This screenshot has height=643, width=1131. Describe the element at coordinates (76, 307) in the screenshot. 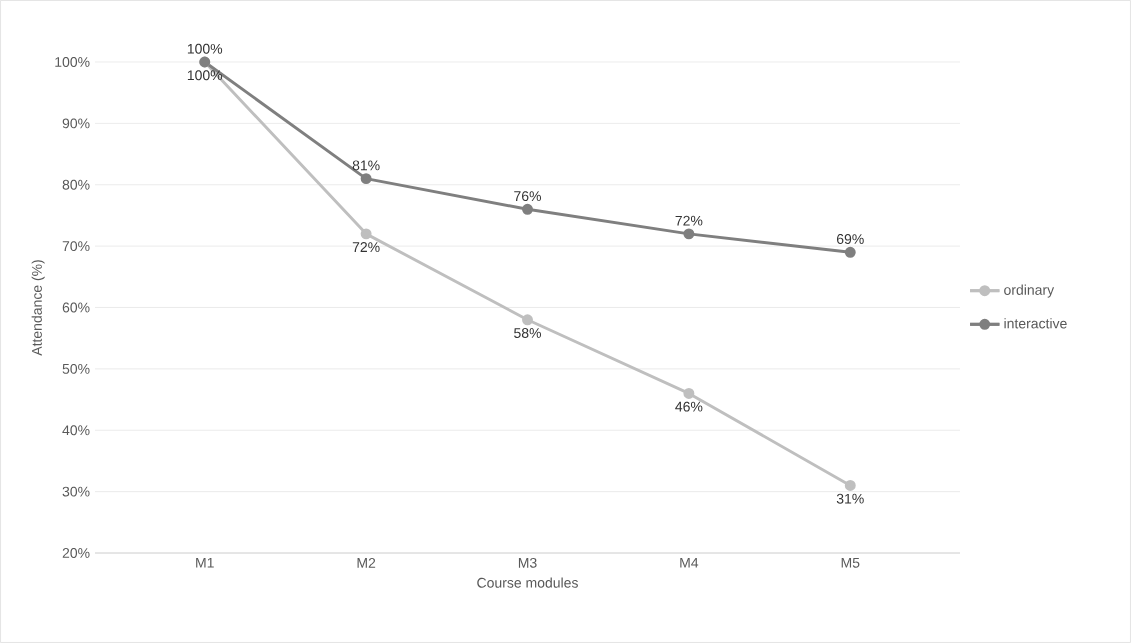

I see `y-tick-label: 60%` at that location.